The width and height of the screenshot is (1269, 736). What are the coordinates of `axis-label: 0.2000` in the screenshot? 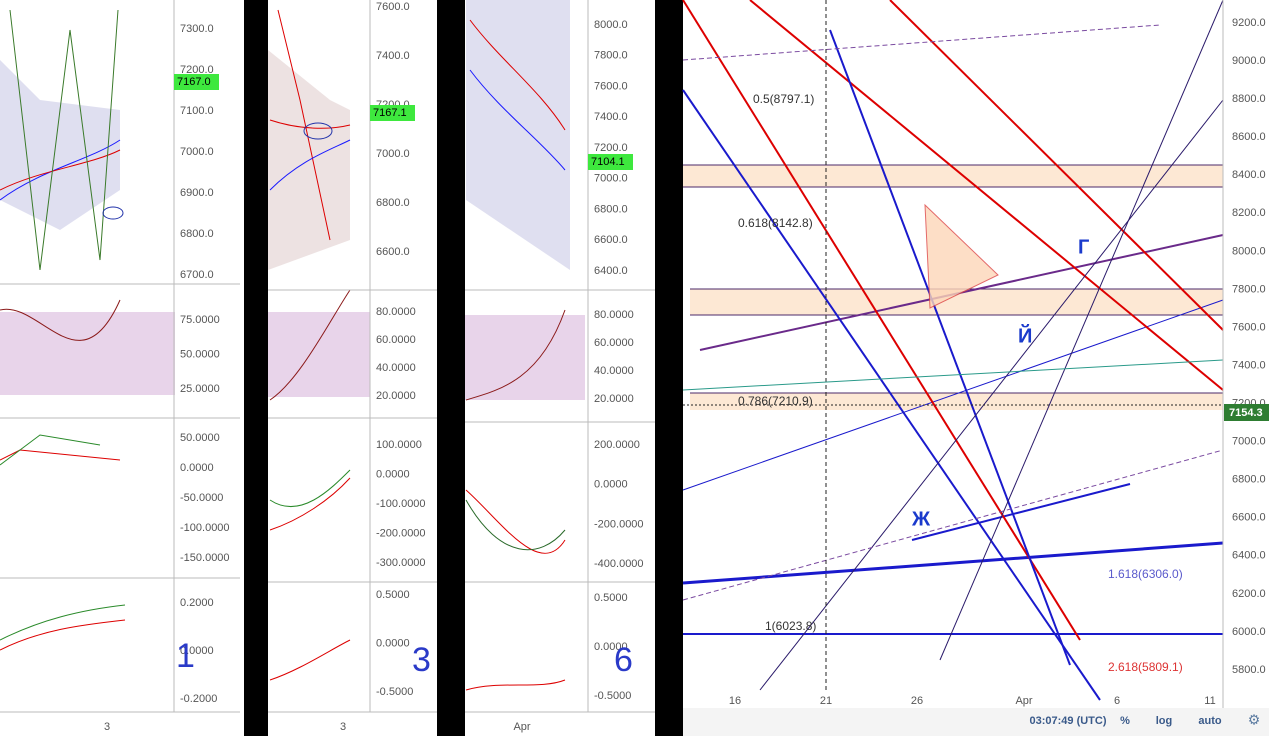 It's located at (197, 603).